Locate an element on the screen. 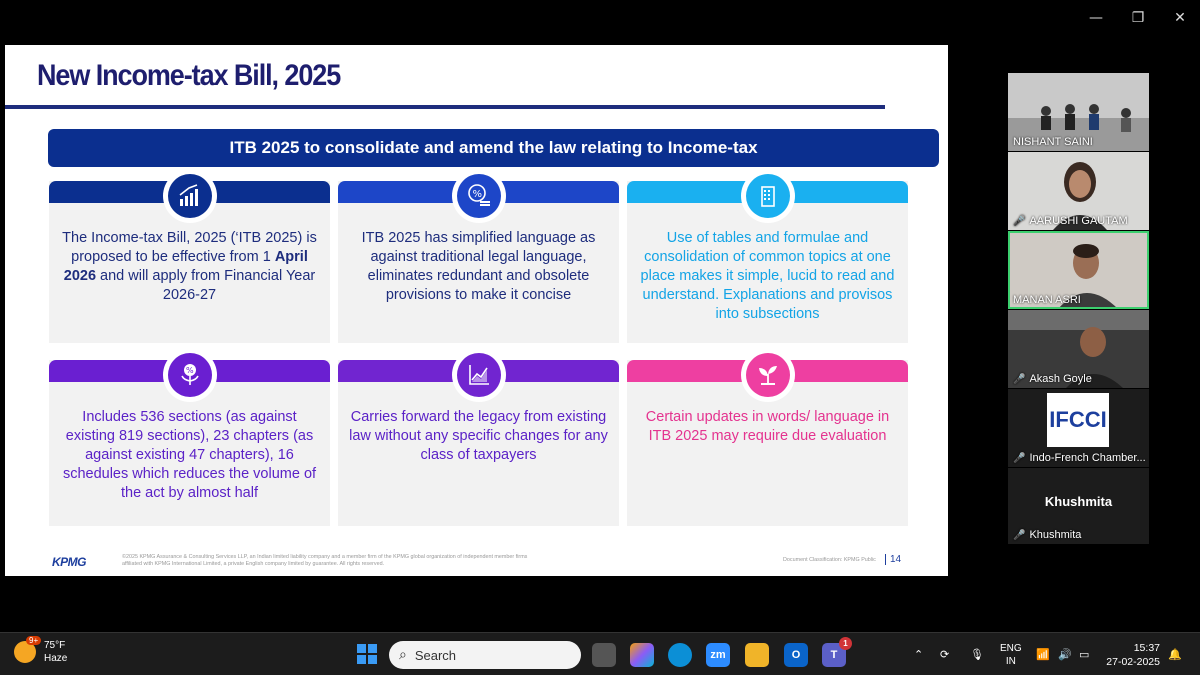  participant-name: NISHANT SAINI is located at coordinates (1053, 142).